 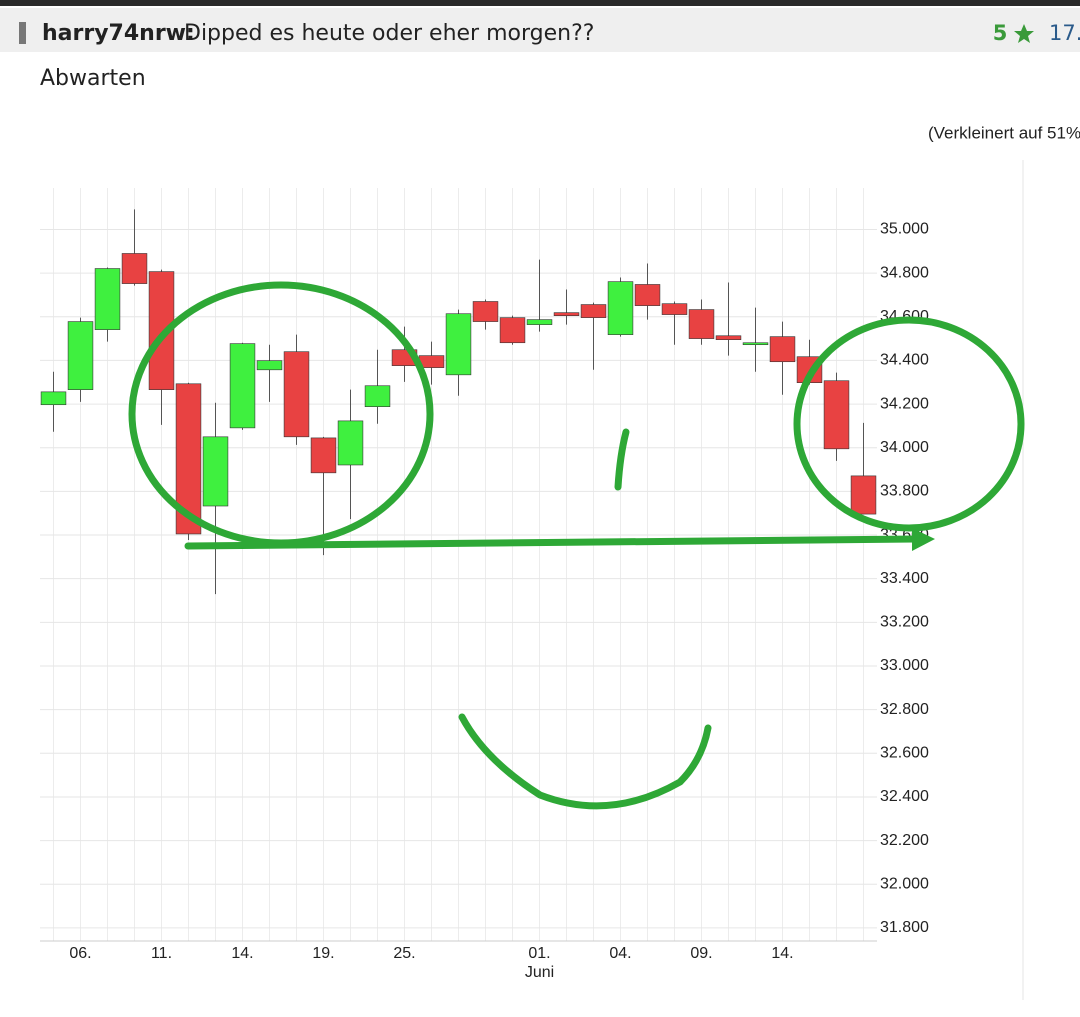 What do you see at coordinates (904, 883) in the screenshot?
I see `y-tick-label: 32.000` at bounding box center [904, 883].